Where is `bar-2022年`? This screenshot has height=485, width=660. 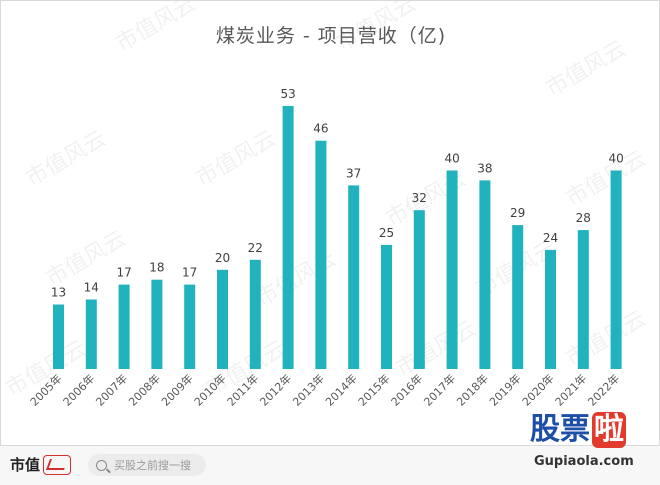
bar-2022年 is located at coordinates (616, 269).